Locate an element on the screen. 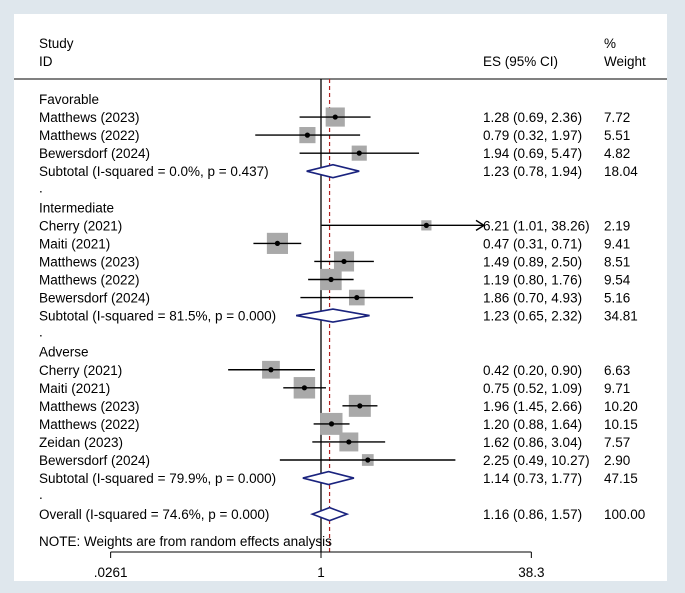  es-ci-text: 1.20 (0.88, 1.64) is located at coordinates (532, 424).